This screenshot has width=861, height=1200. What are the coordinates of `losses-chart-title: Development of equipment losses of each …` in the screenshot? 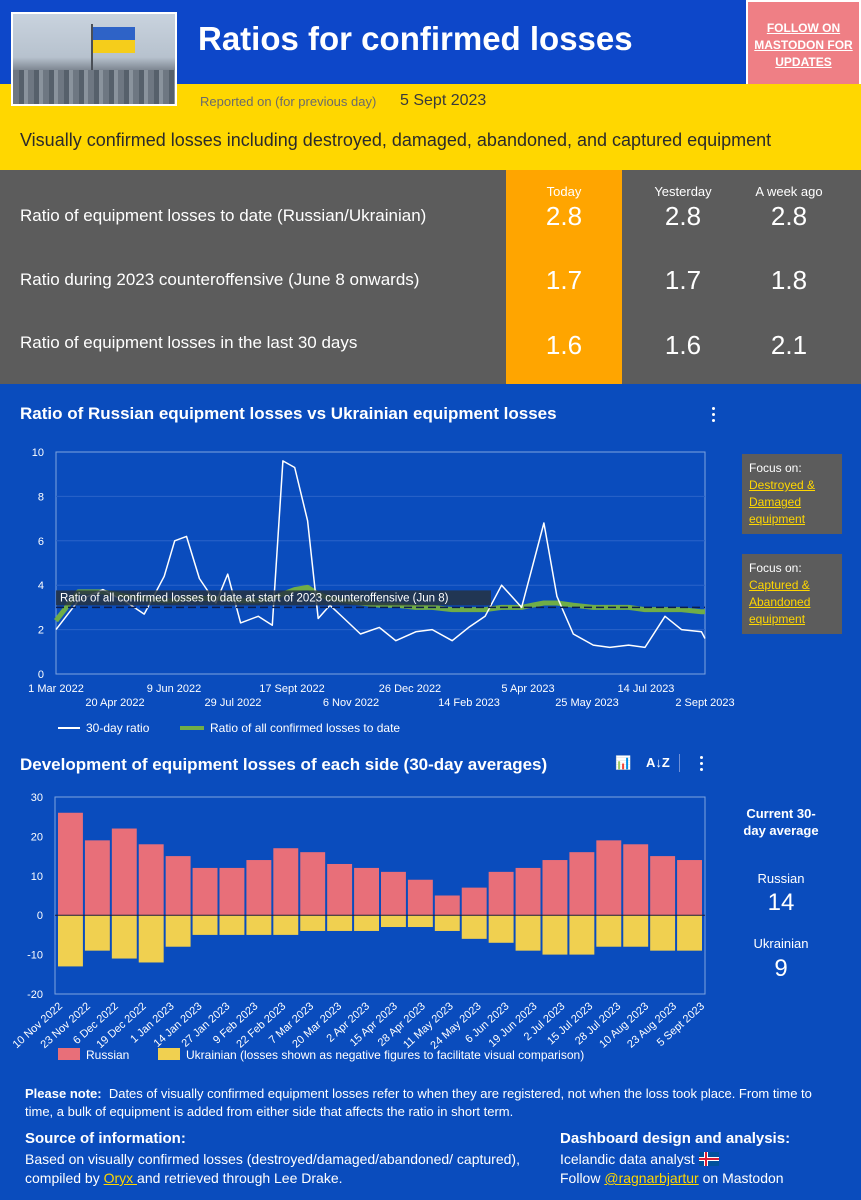 It's located at (284, 764).